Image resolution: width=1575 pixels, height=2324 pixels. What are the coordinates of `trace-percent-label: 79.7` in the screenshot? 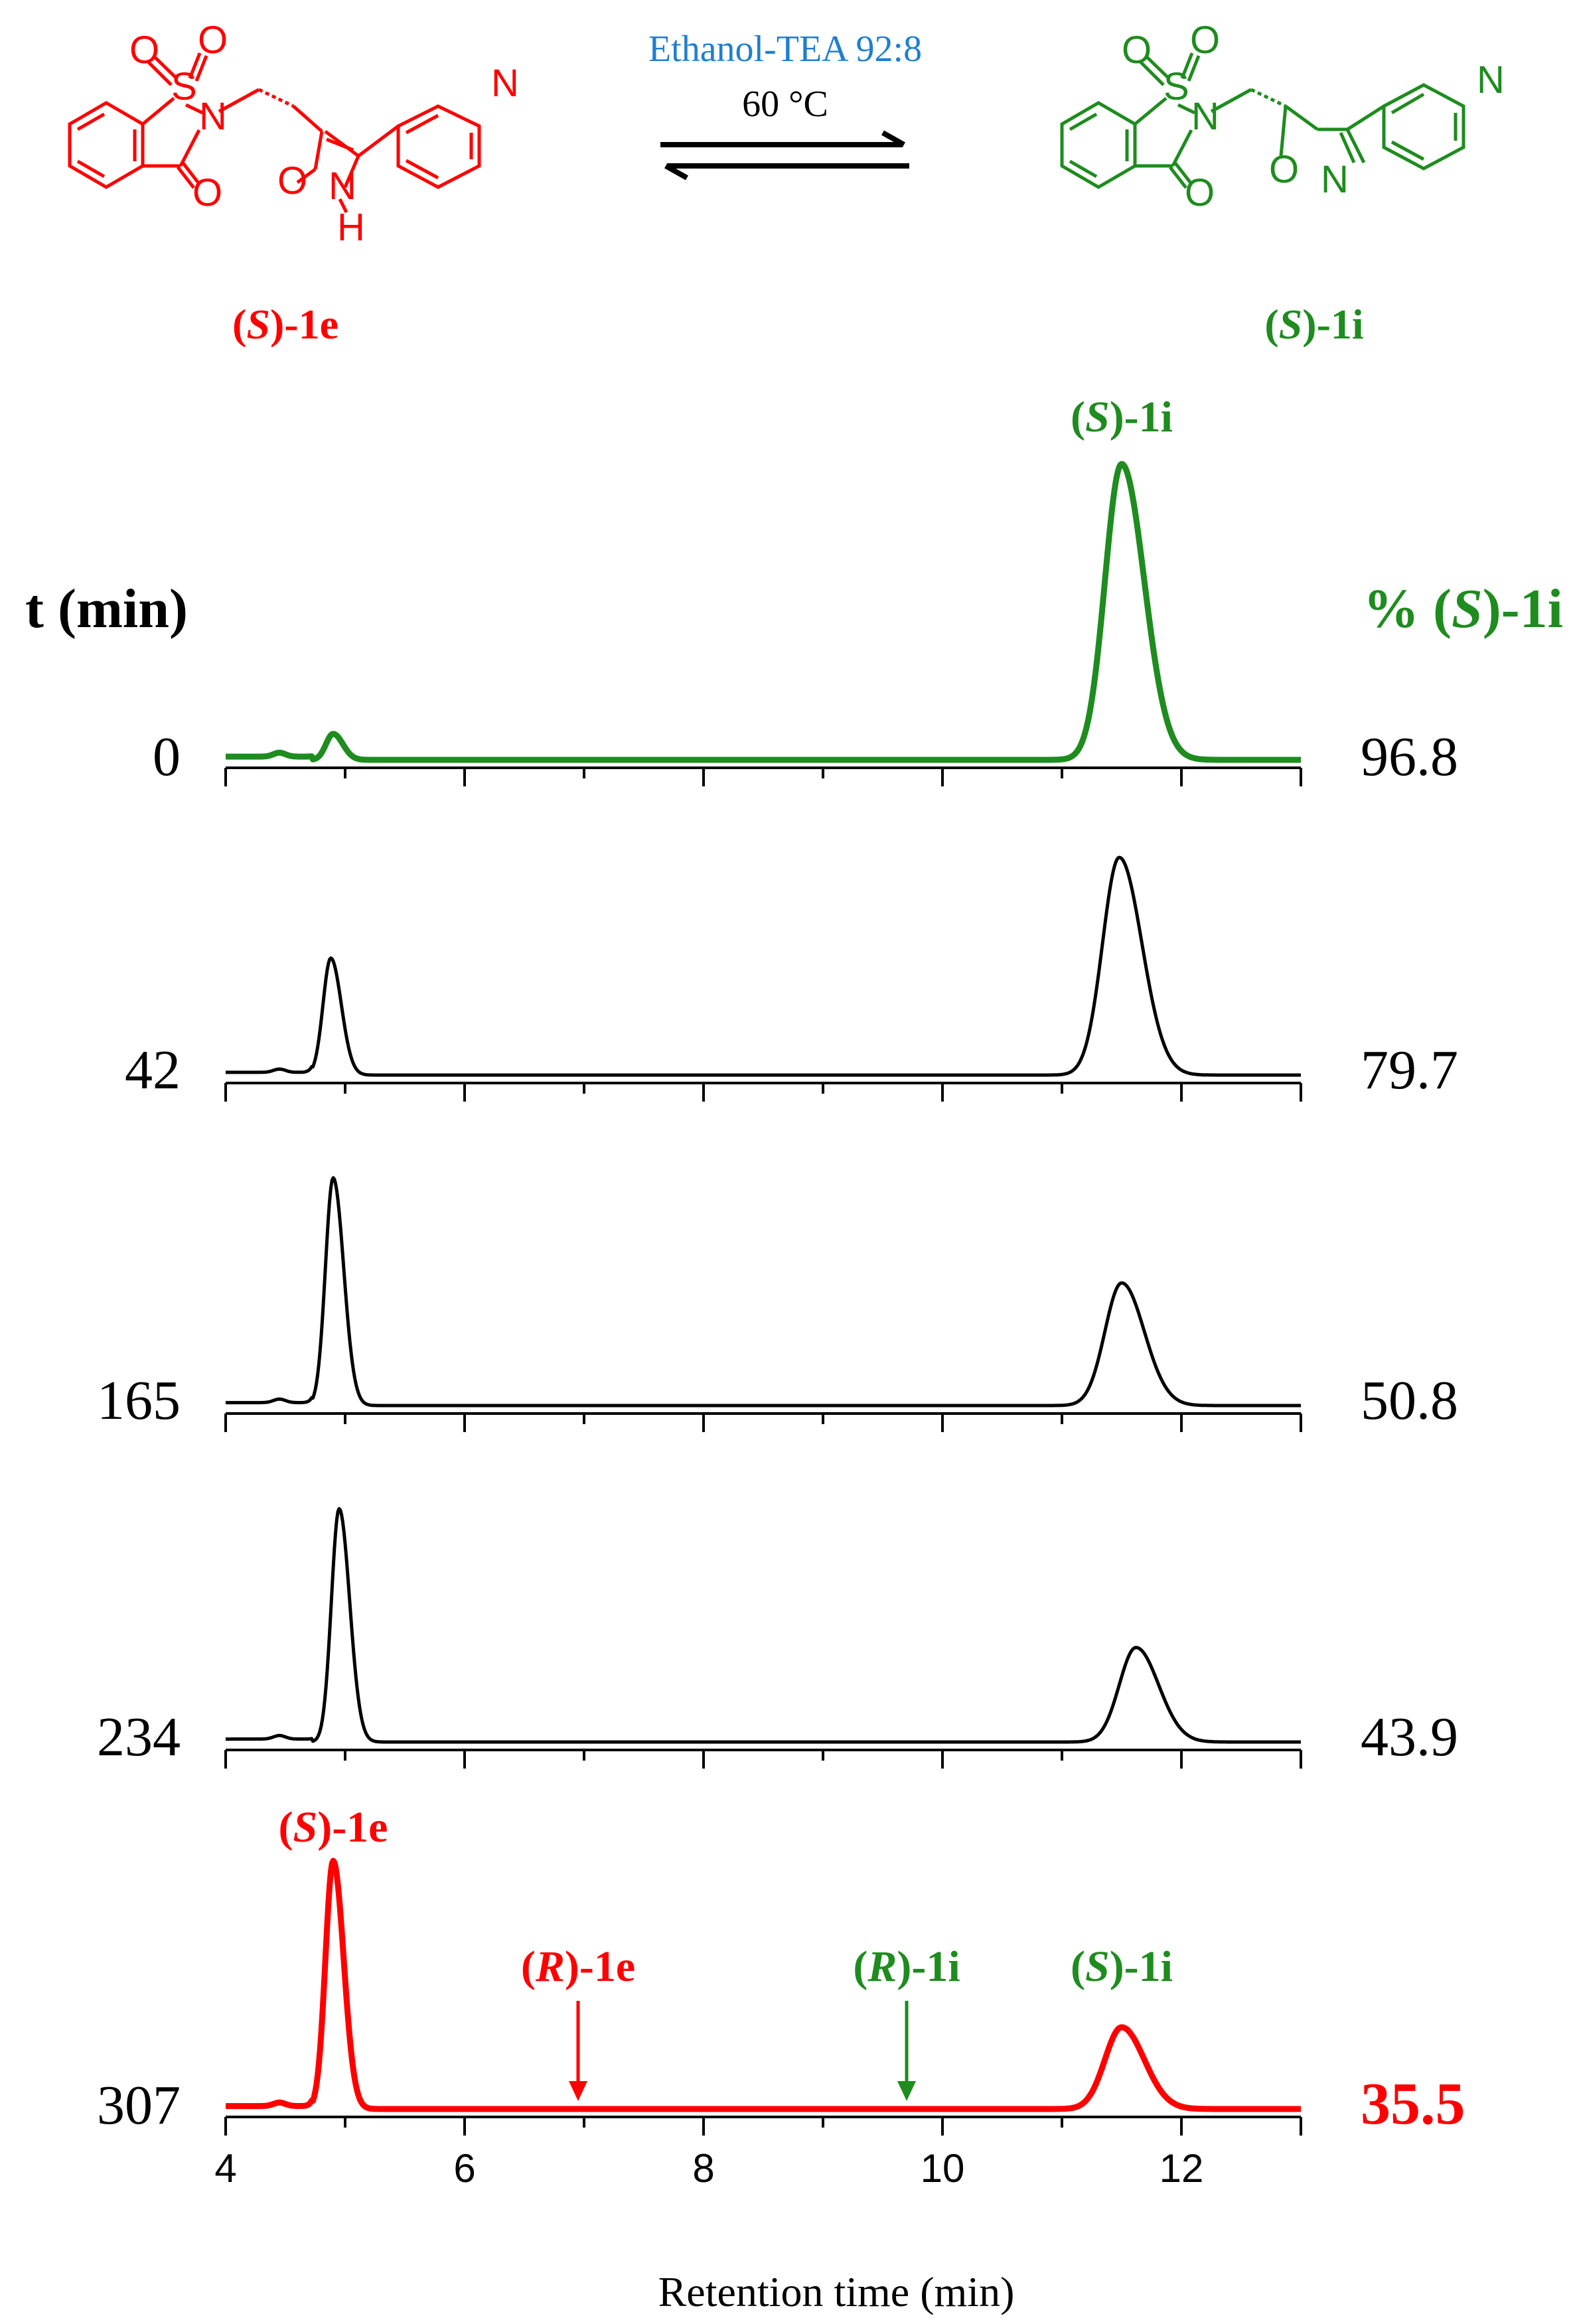 It's located at (1409, 1070).